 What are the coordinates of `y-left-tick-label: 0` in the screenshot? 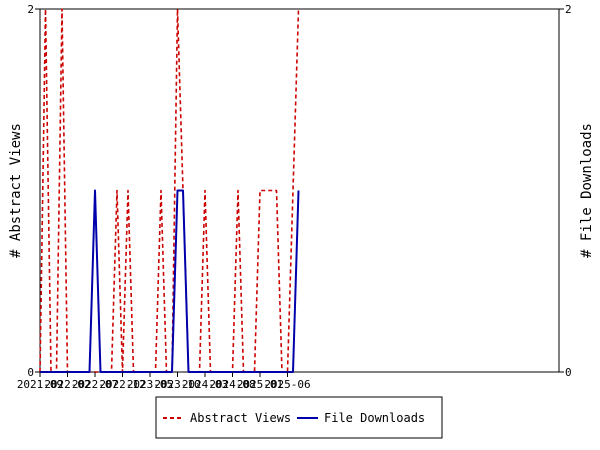 It's located at (30, 372).